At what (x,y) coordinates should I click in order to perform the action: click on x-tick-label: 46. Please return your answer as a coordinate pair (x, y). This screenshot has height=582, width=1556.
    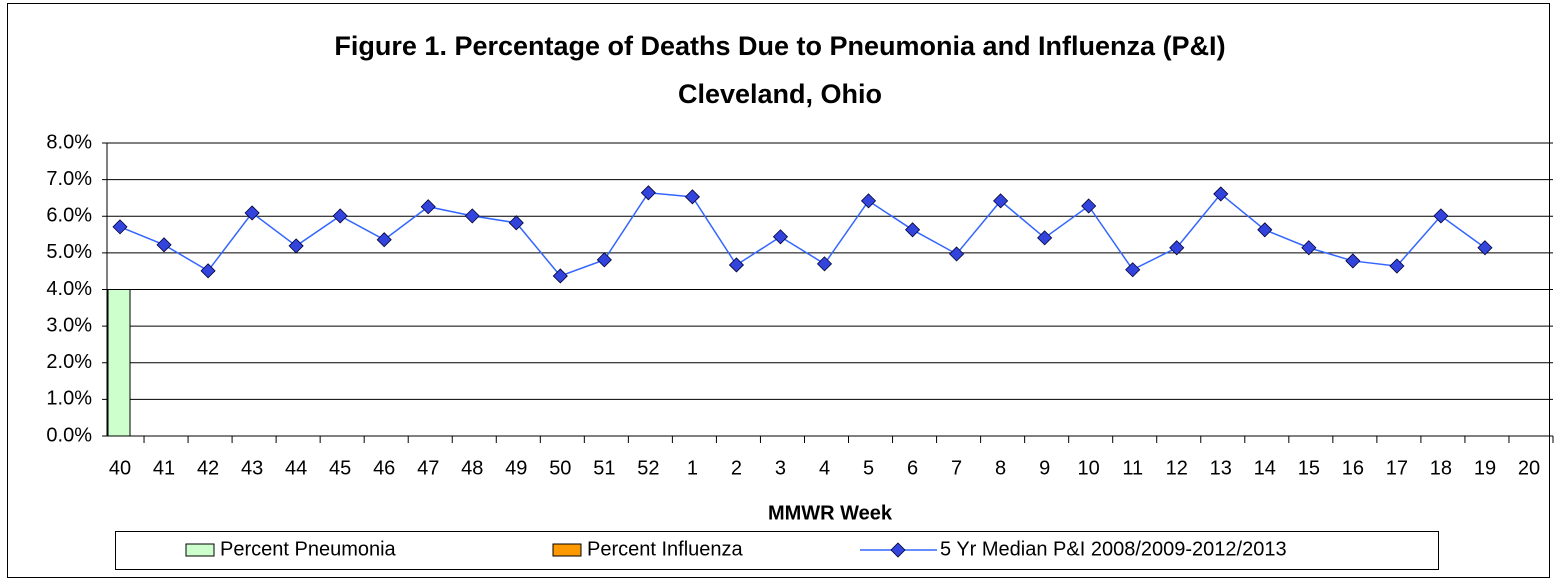
    Looking at the image, I should click on (384, 468).